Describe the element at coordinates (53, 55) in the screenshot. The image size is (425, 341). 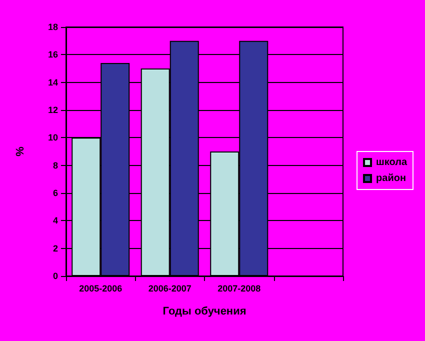
I see `y-tick-label: 16` at that location.